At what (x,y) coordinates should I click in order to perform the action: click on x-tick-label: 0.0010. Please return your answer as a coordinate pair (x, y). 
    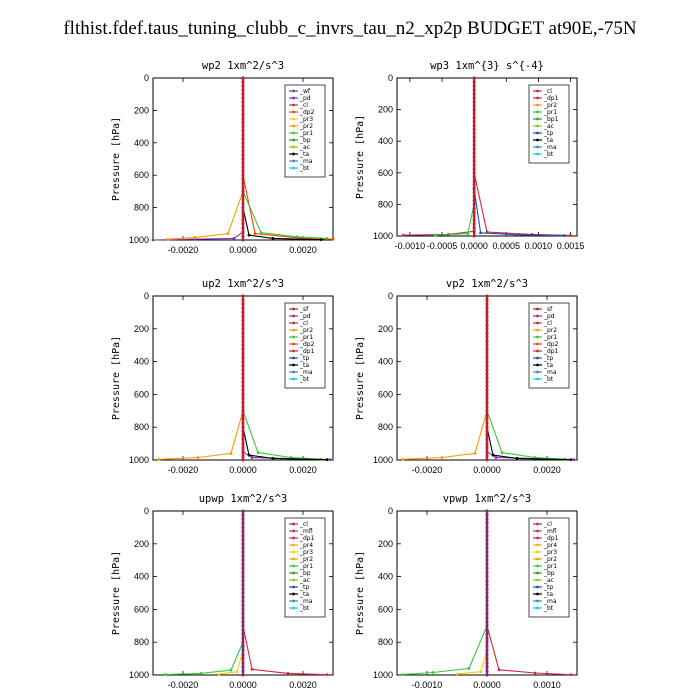
    Looking at the image, I should click on (539, 246).